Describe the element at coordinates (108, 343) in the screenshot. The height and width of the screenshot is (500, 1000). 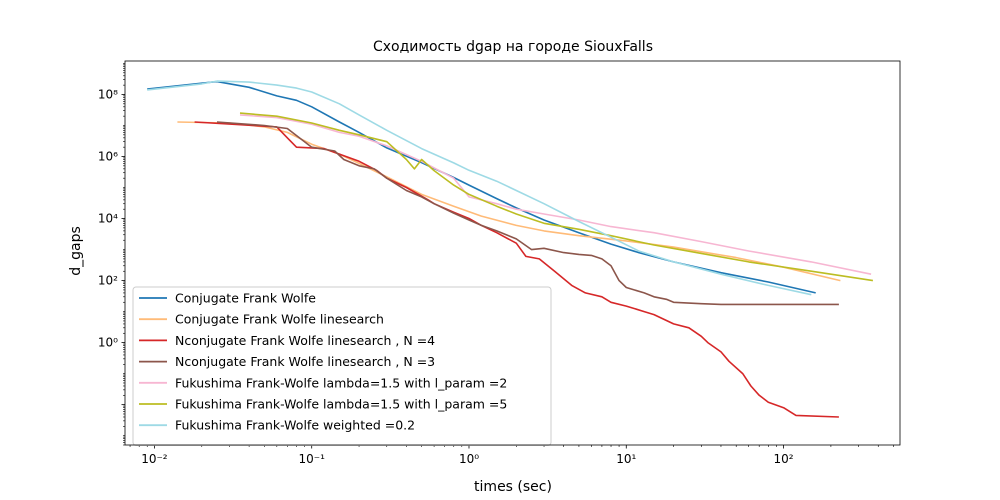
I see `y-tick-label: 10⁰` at that location.